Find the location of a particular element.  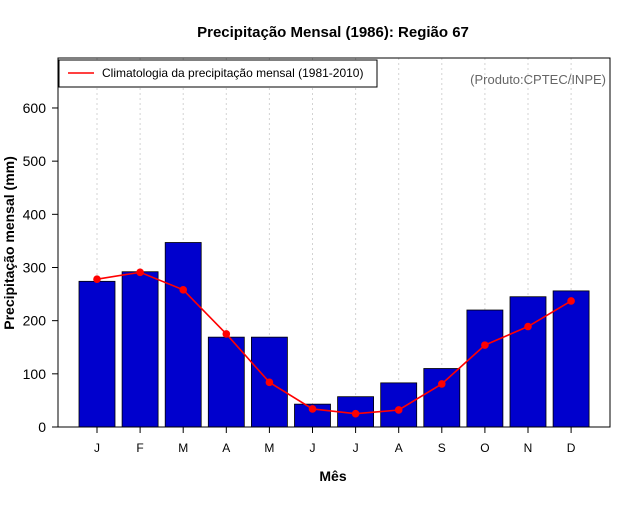

x-tick-label: O is located at coordinates (484, 448).